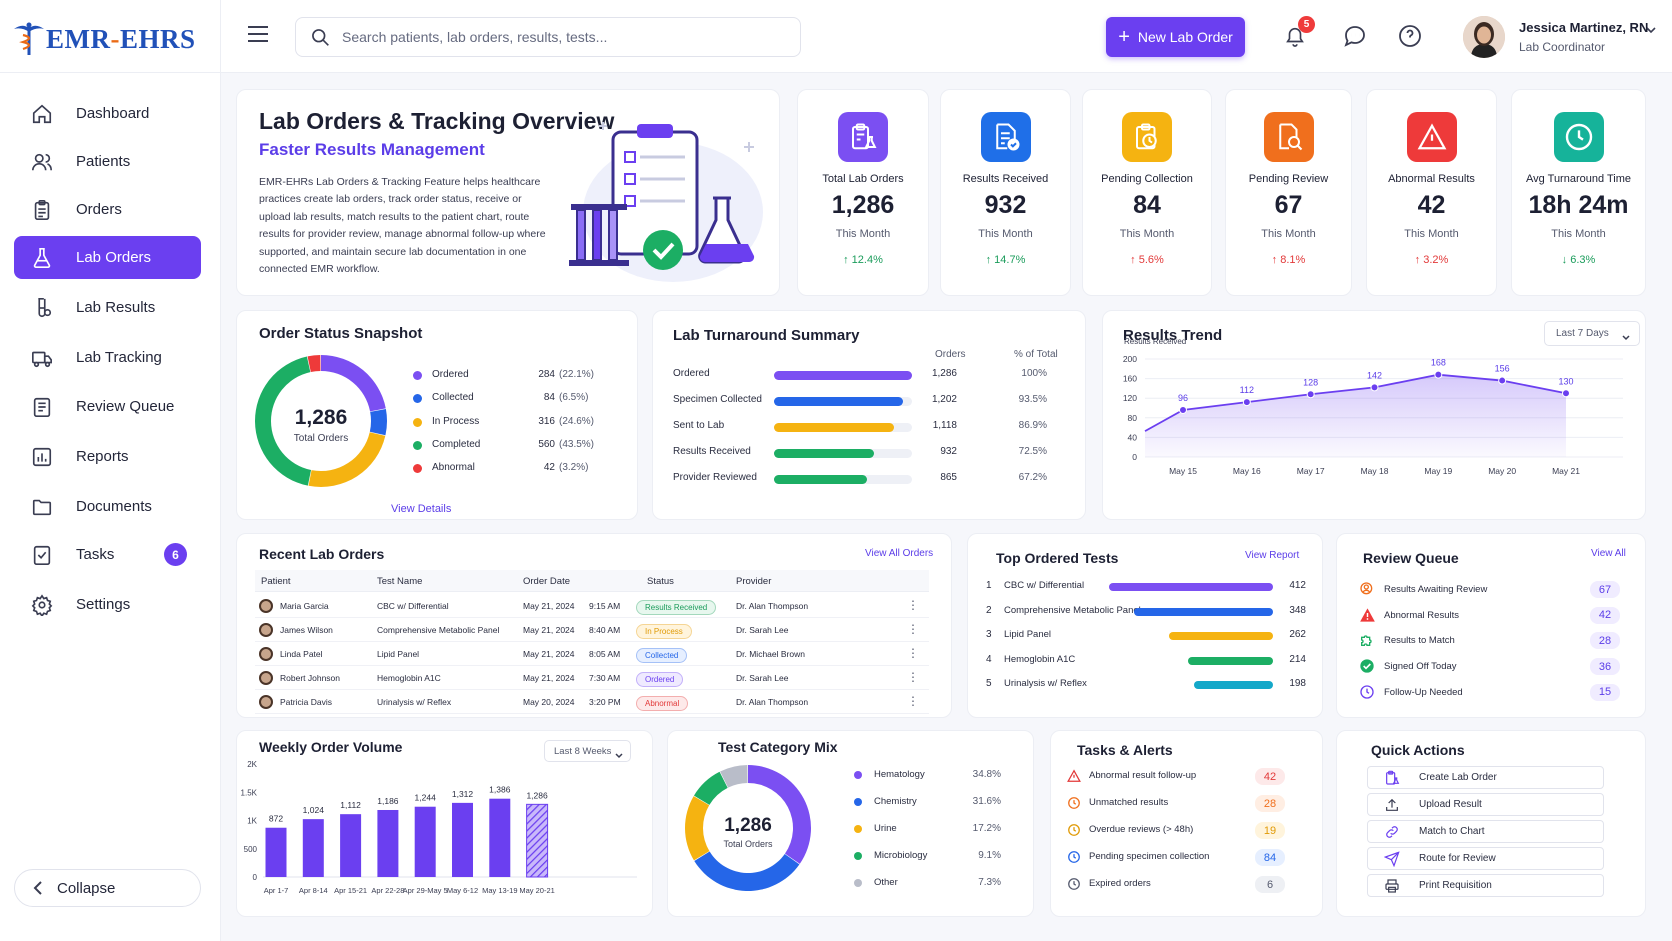 This screenshot has height=941, width=1672. What do you see at coordinates (1146, 587) in the screenshot?
I see `top-test-row: 1 CBC w/ Differential 412` at bounding box center [1146, 587].